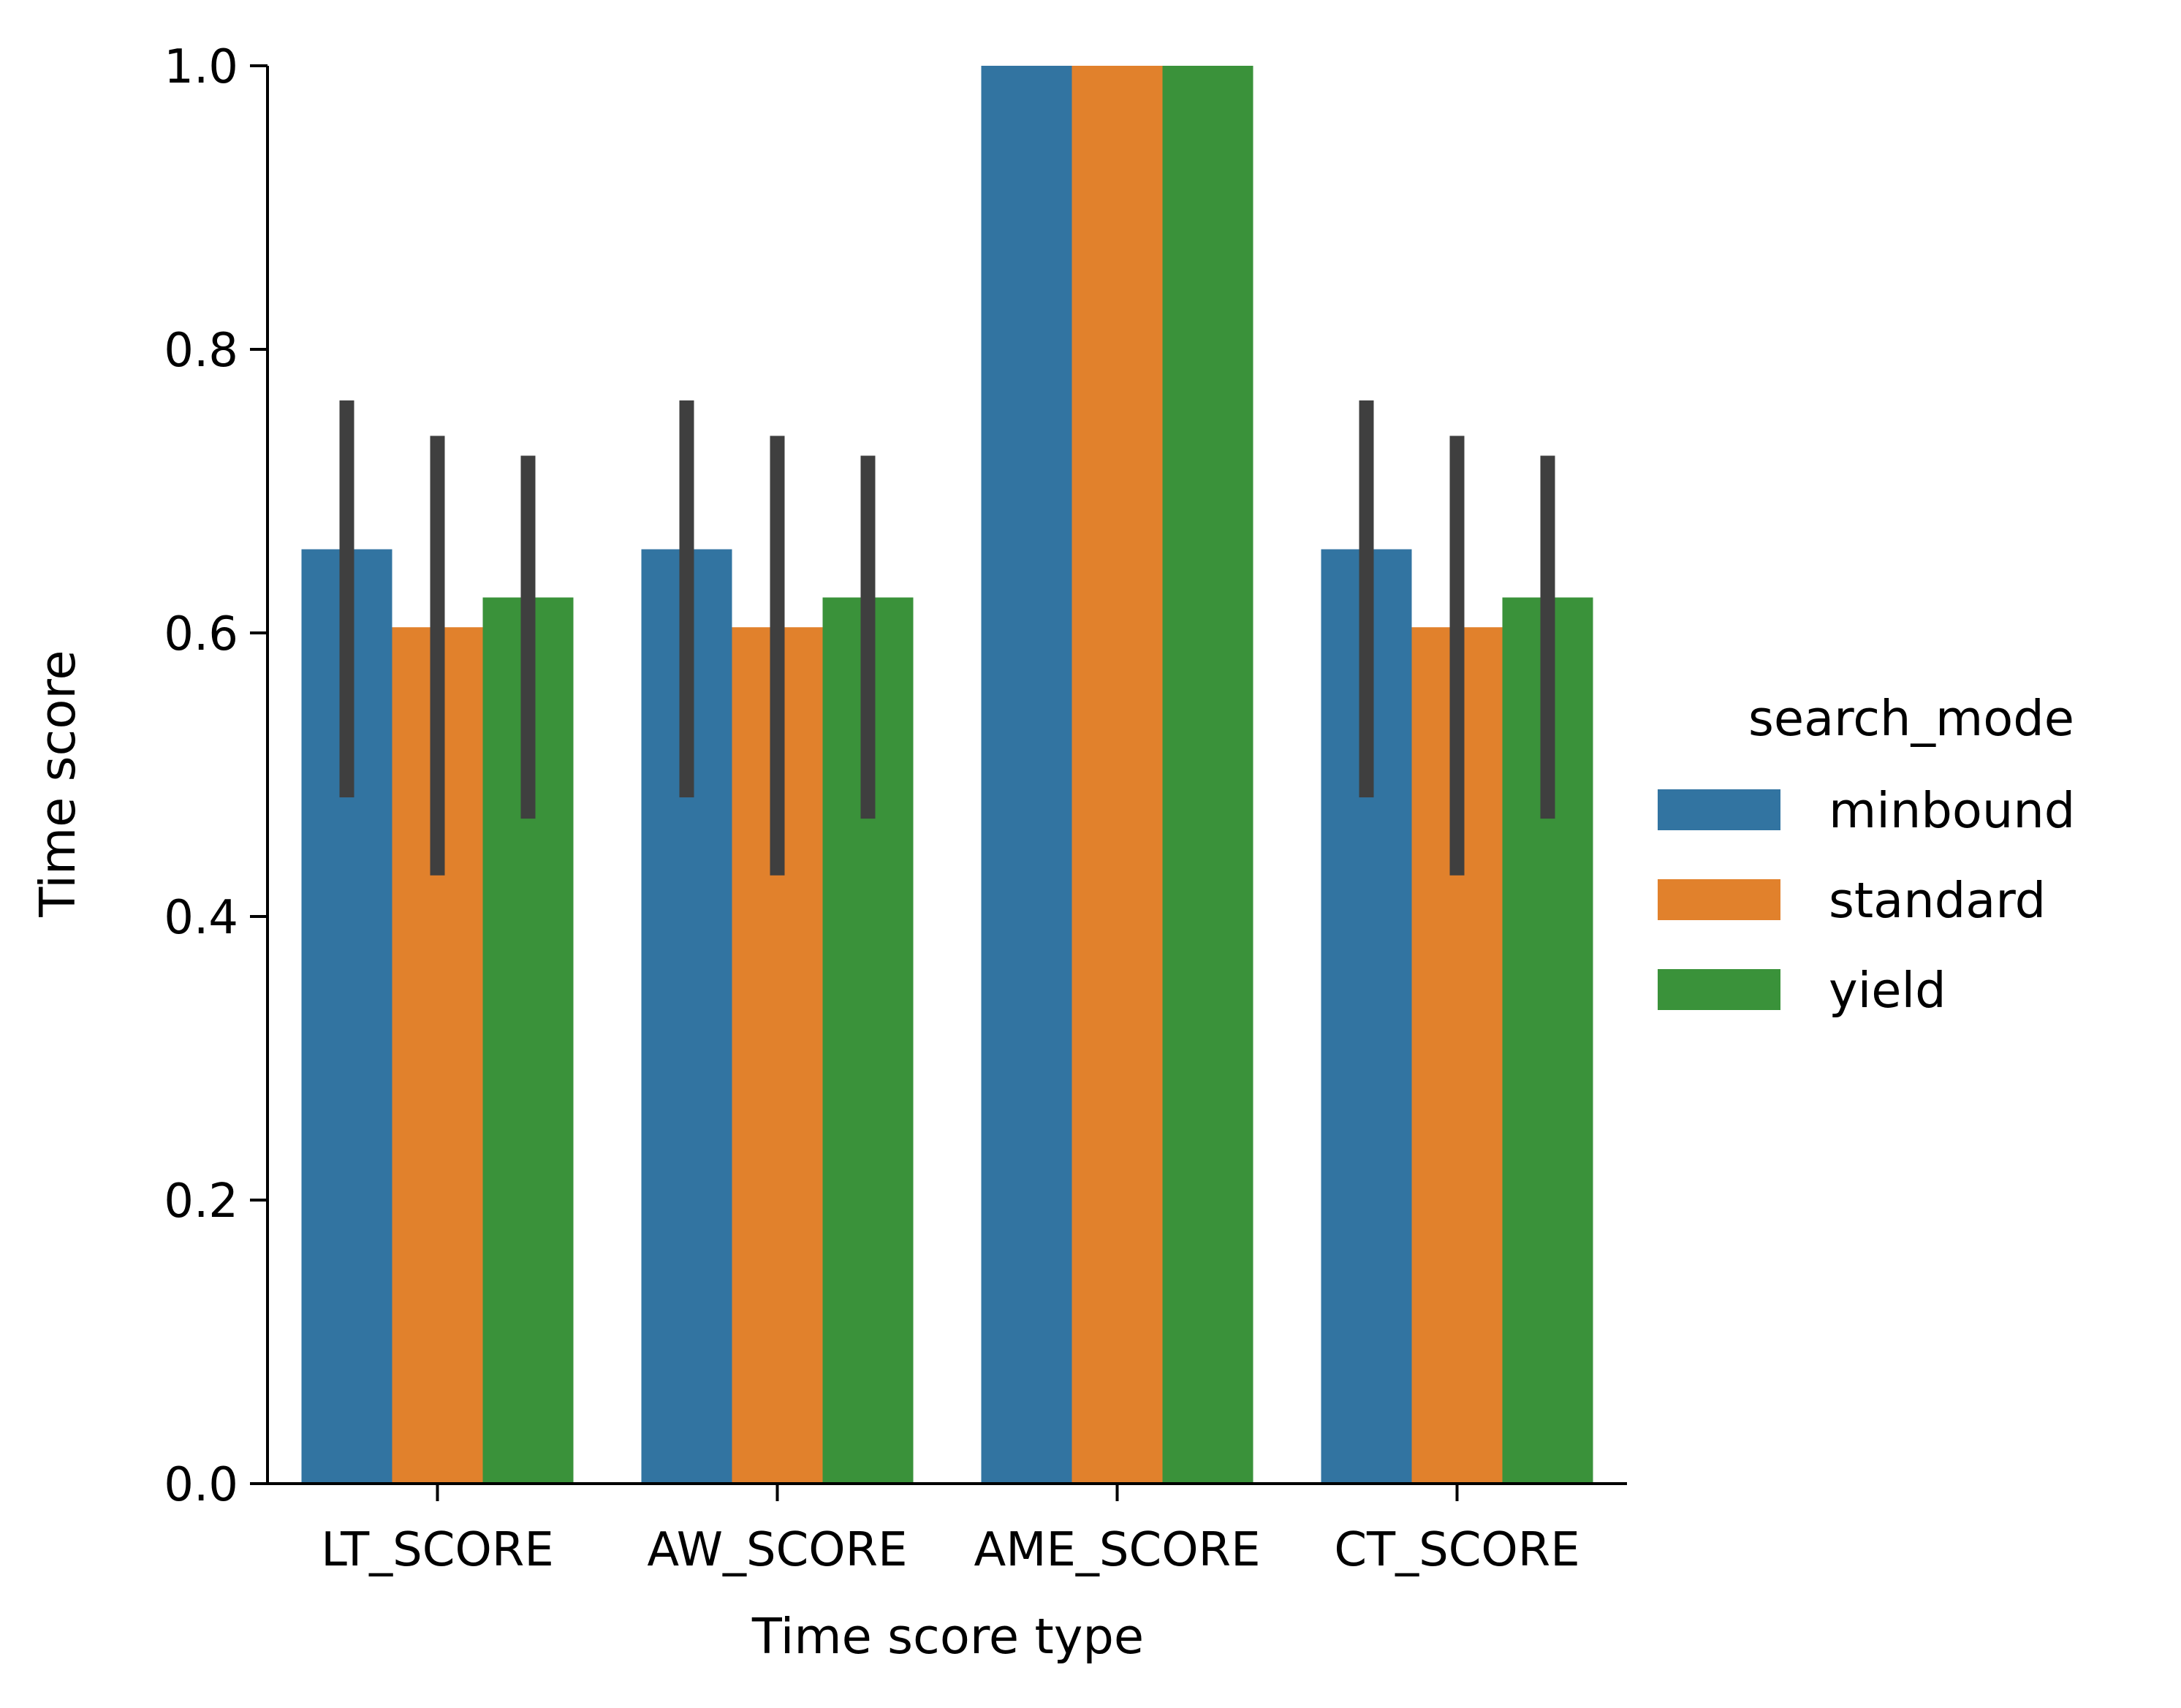 Image resolution: width=2181 pixels, height=1708 pixels. I want to click on x-tick-label: LT_SCORE, so click(437, 1550).